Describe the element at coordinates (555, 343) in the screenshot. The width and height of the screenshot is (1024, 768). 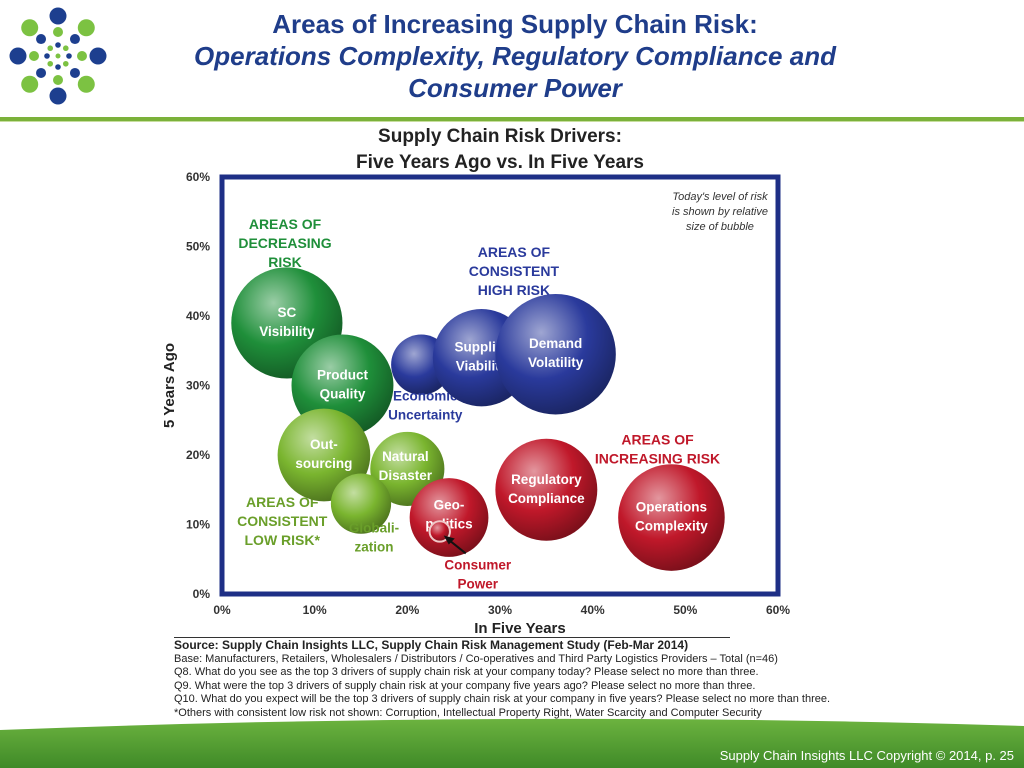
I see `bubble-label: Demand` at that location.